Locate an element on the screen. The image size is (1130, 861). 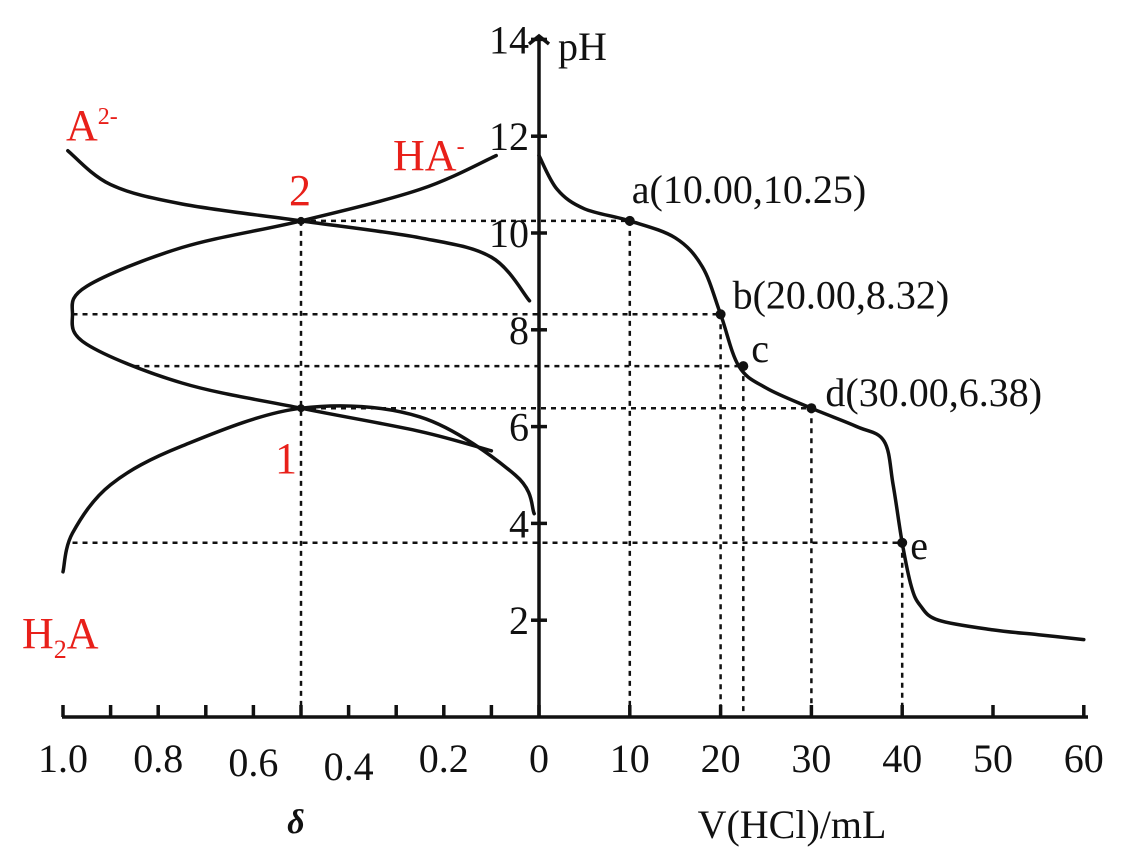
x-tick-label-60: 60 is located at coordinates (1084, 758).